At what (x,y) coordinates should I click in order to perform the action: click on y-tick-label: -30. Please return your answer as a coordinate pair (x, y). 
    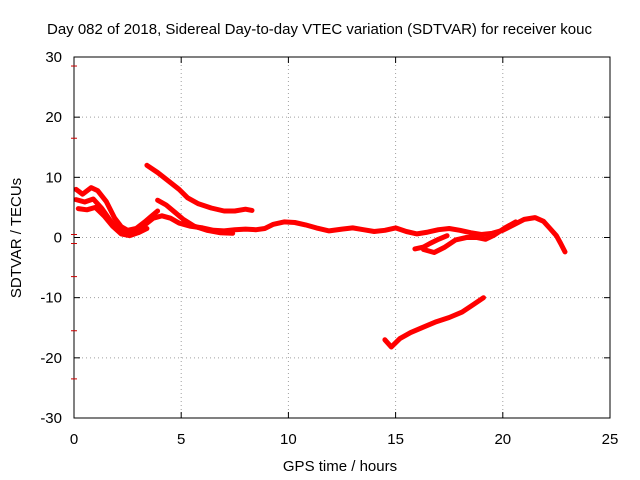
    Looking at the image, I should click on (51, 418).